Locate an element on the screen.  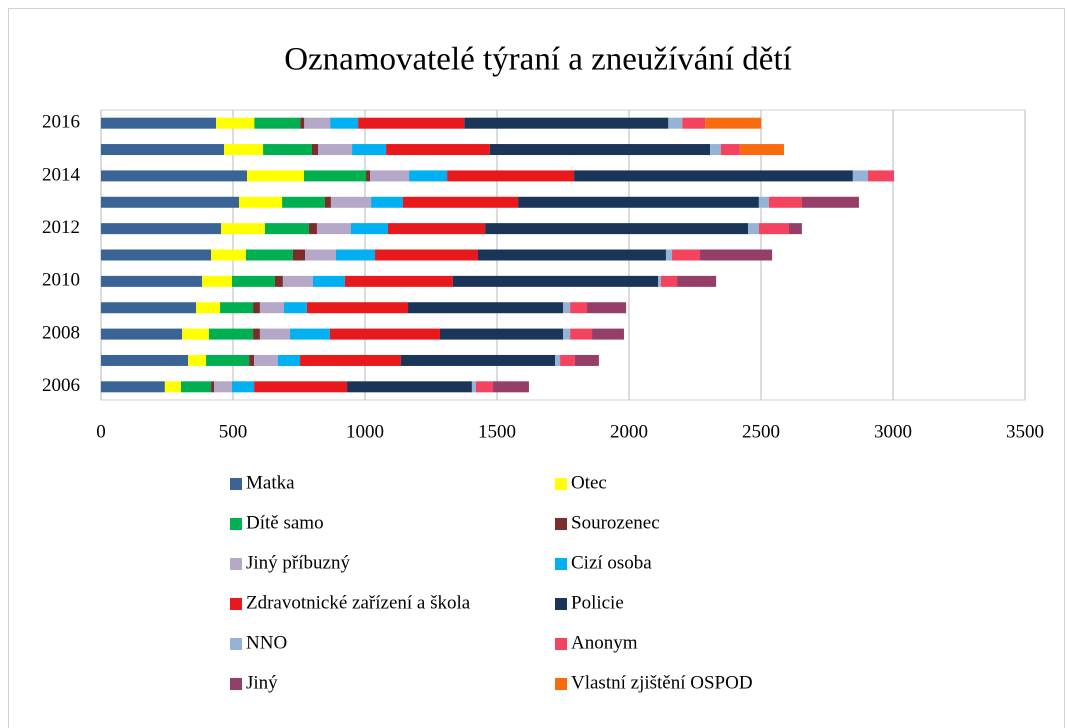
x-tick-label: 1000 is located at coordinates (365, 431).